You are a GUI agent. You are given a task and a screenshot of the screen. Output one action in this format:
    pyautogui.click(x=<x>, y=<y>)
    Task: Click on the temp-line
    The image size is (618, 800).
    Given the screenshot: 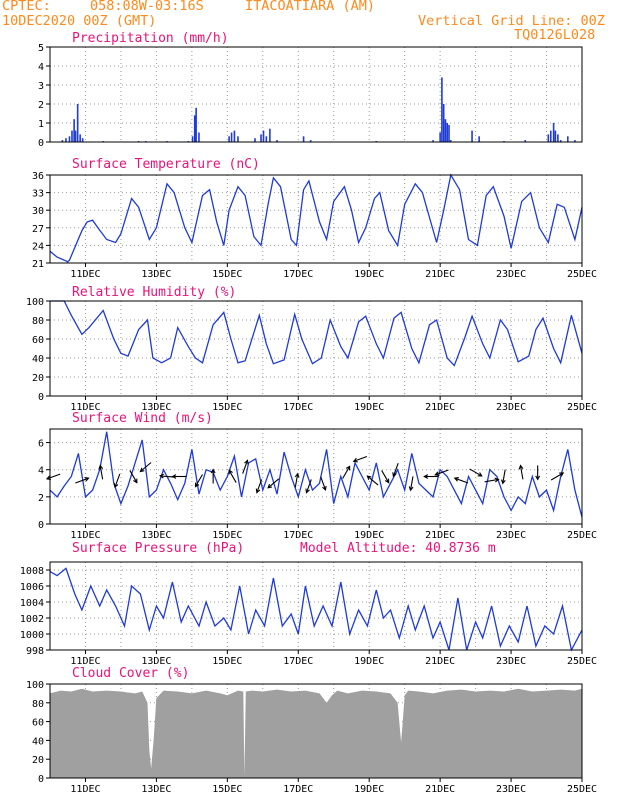 What is the action you would take?
    pyautogui.click(x=316, y=218)
    